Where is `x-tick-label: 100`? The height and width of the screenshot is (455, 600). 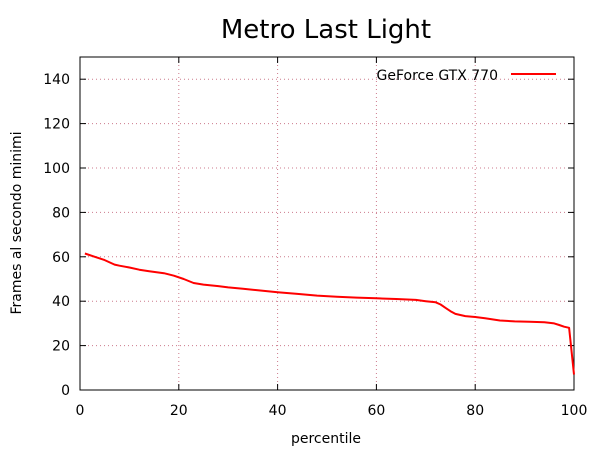
x-tick-label: 100 is located at coordinates (574, 411).